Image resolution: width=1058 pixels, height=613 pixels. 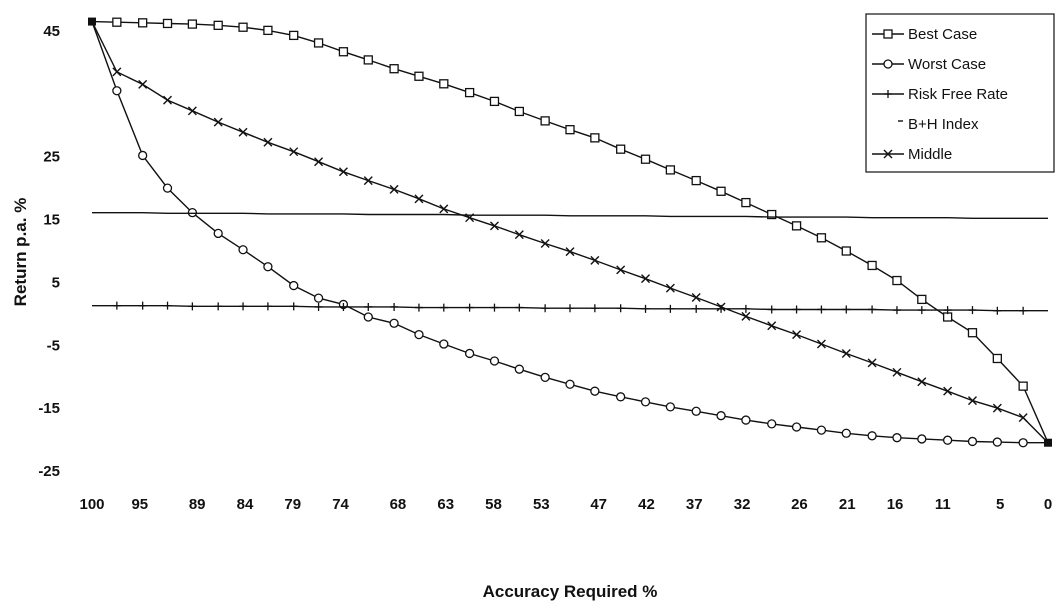 I want to click on x-tick-label: 32, so click(x=742, y=504).